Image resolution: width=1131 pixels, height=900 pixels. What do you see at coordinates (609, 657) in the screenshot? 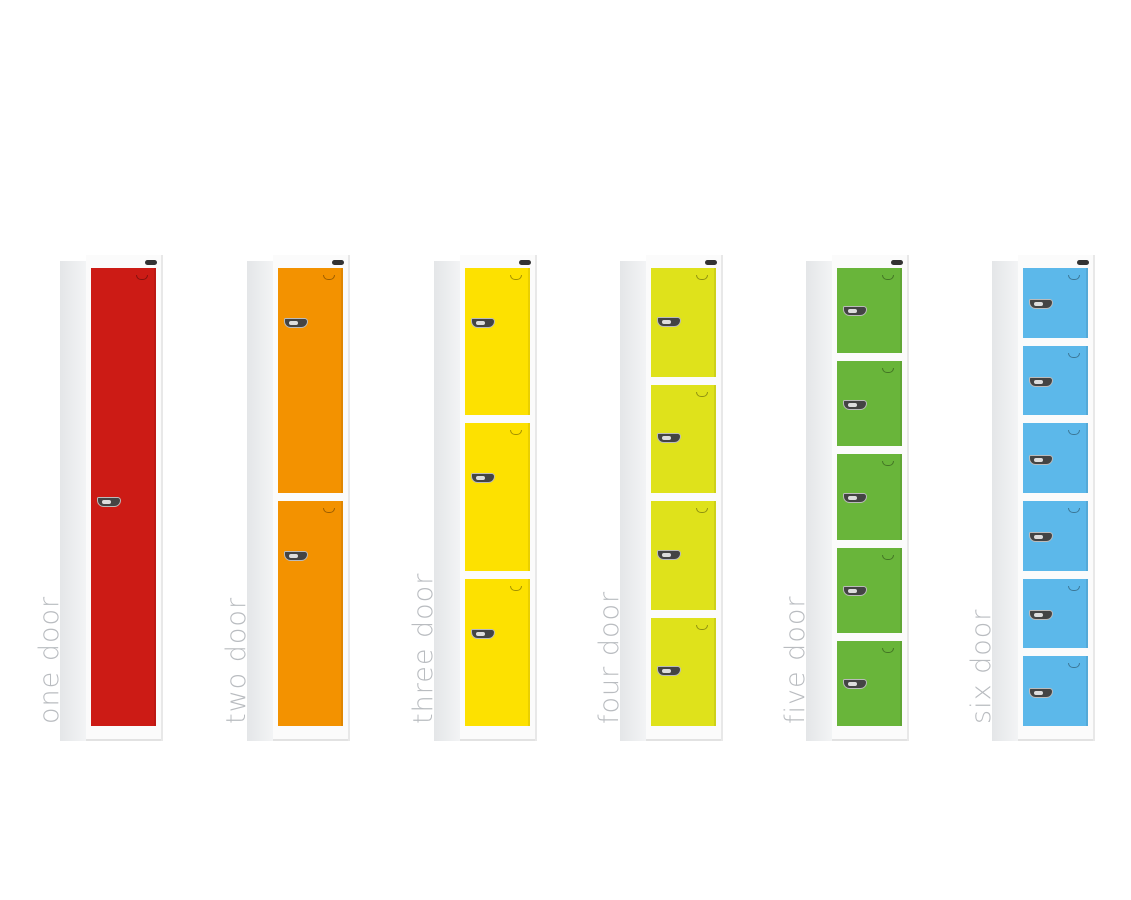
I see `locker-label: four door` at bounding box center [609, 657].